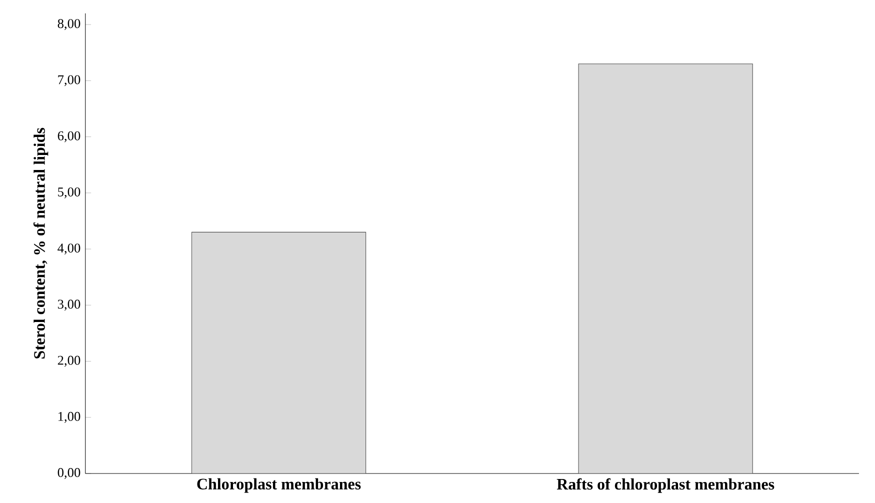  Describe the element at coordinates (279, 485) in the screenshot. I see `x-tick-label: Chloroplast membranes` at that location.